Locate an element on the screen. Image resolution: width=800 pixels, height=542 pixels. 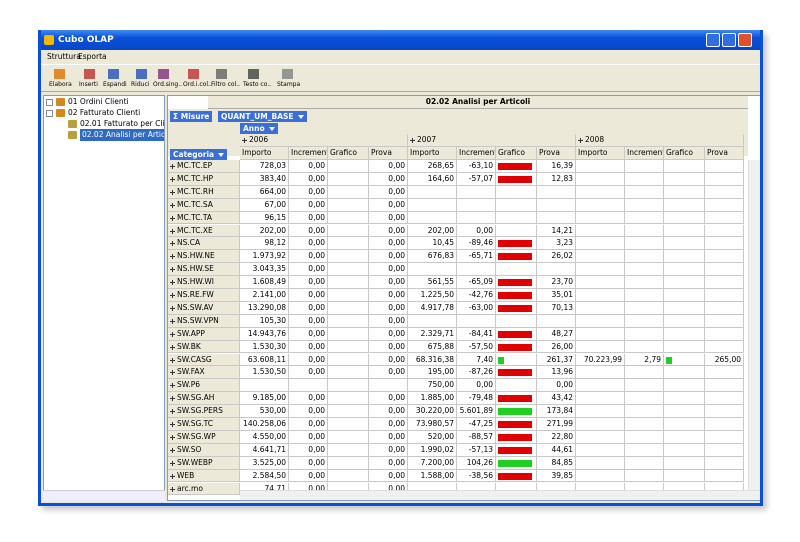
toolbar-label: Inserti is located at coordinates (88, 84).